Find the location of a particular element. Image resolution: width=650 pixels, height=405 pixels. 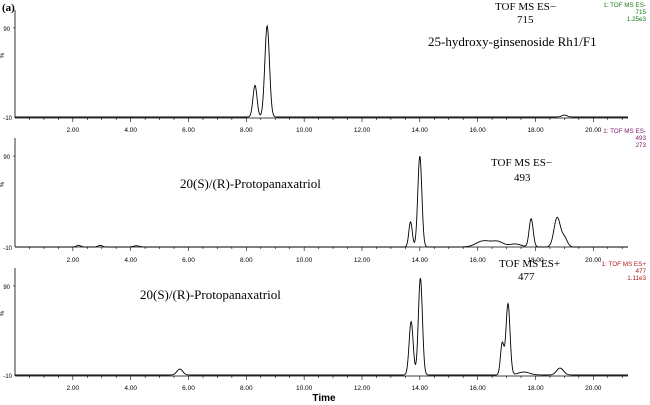

x-axis-title: Time is located at coordinates (324, 398).